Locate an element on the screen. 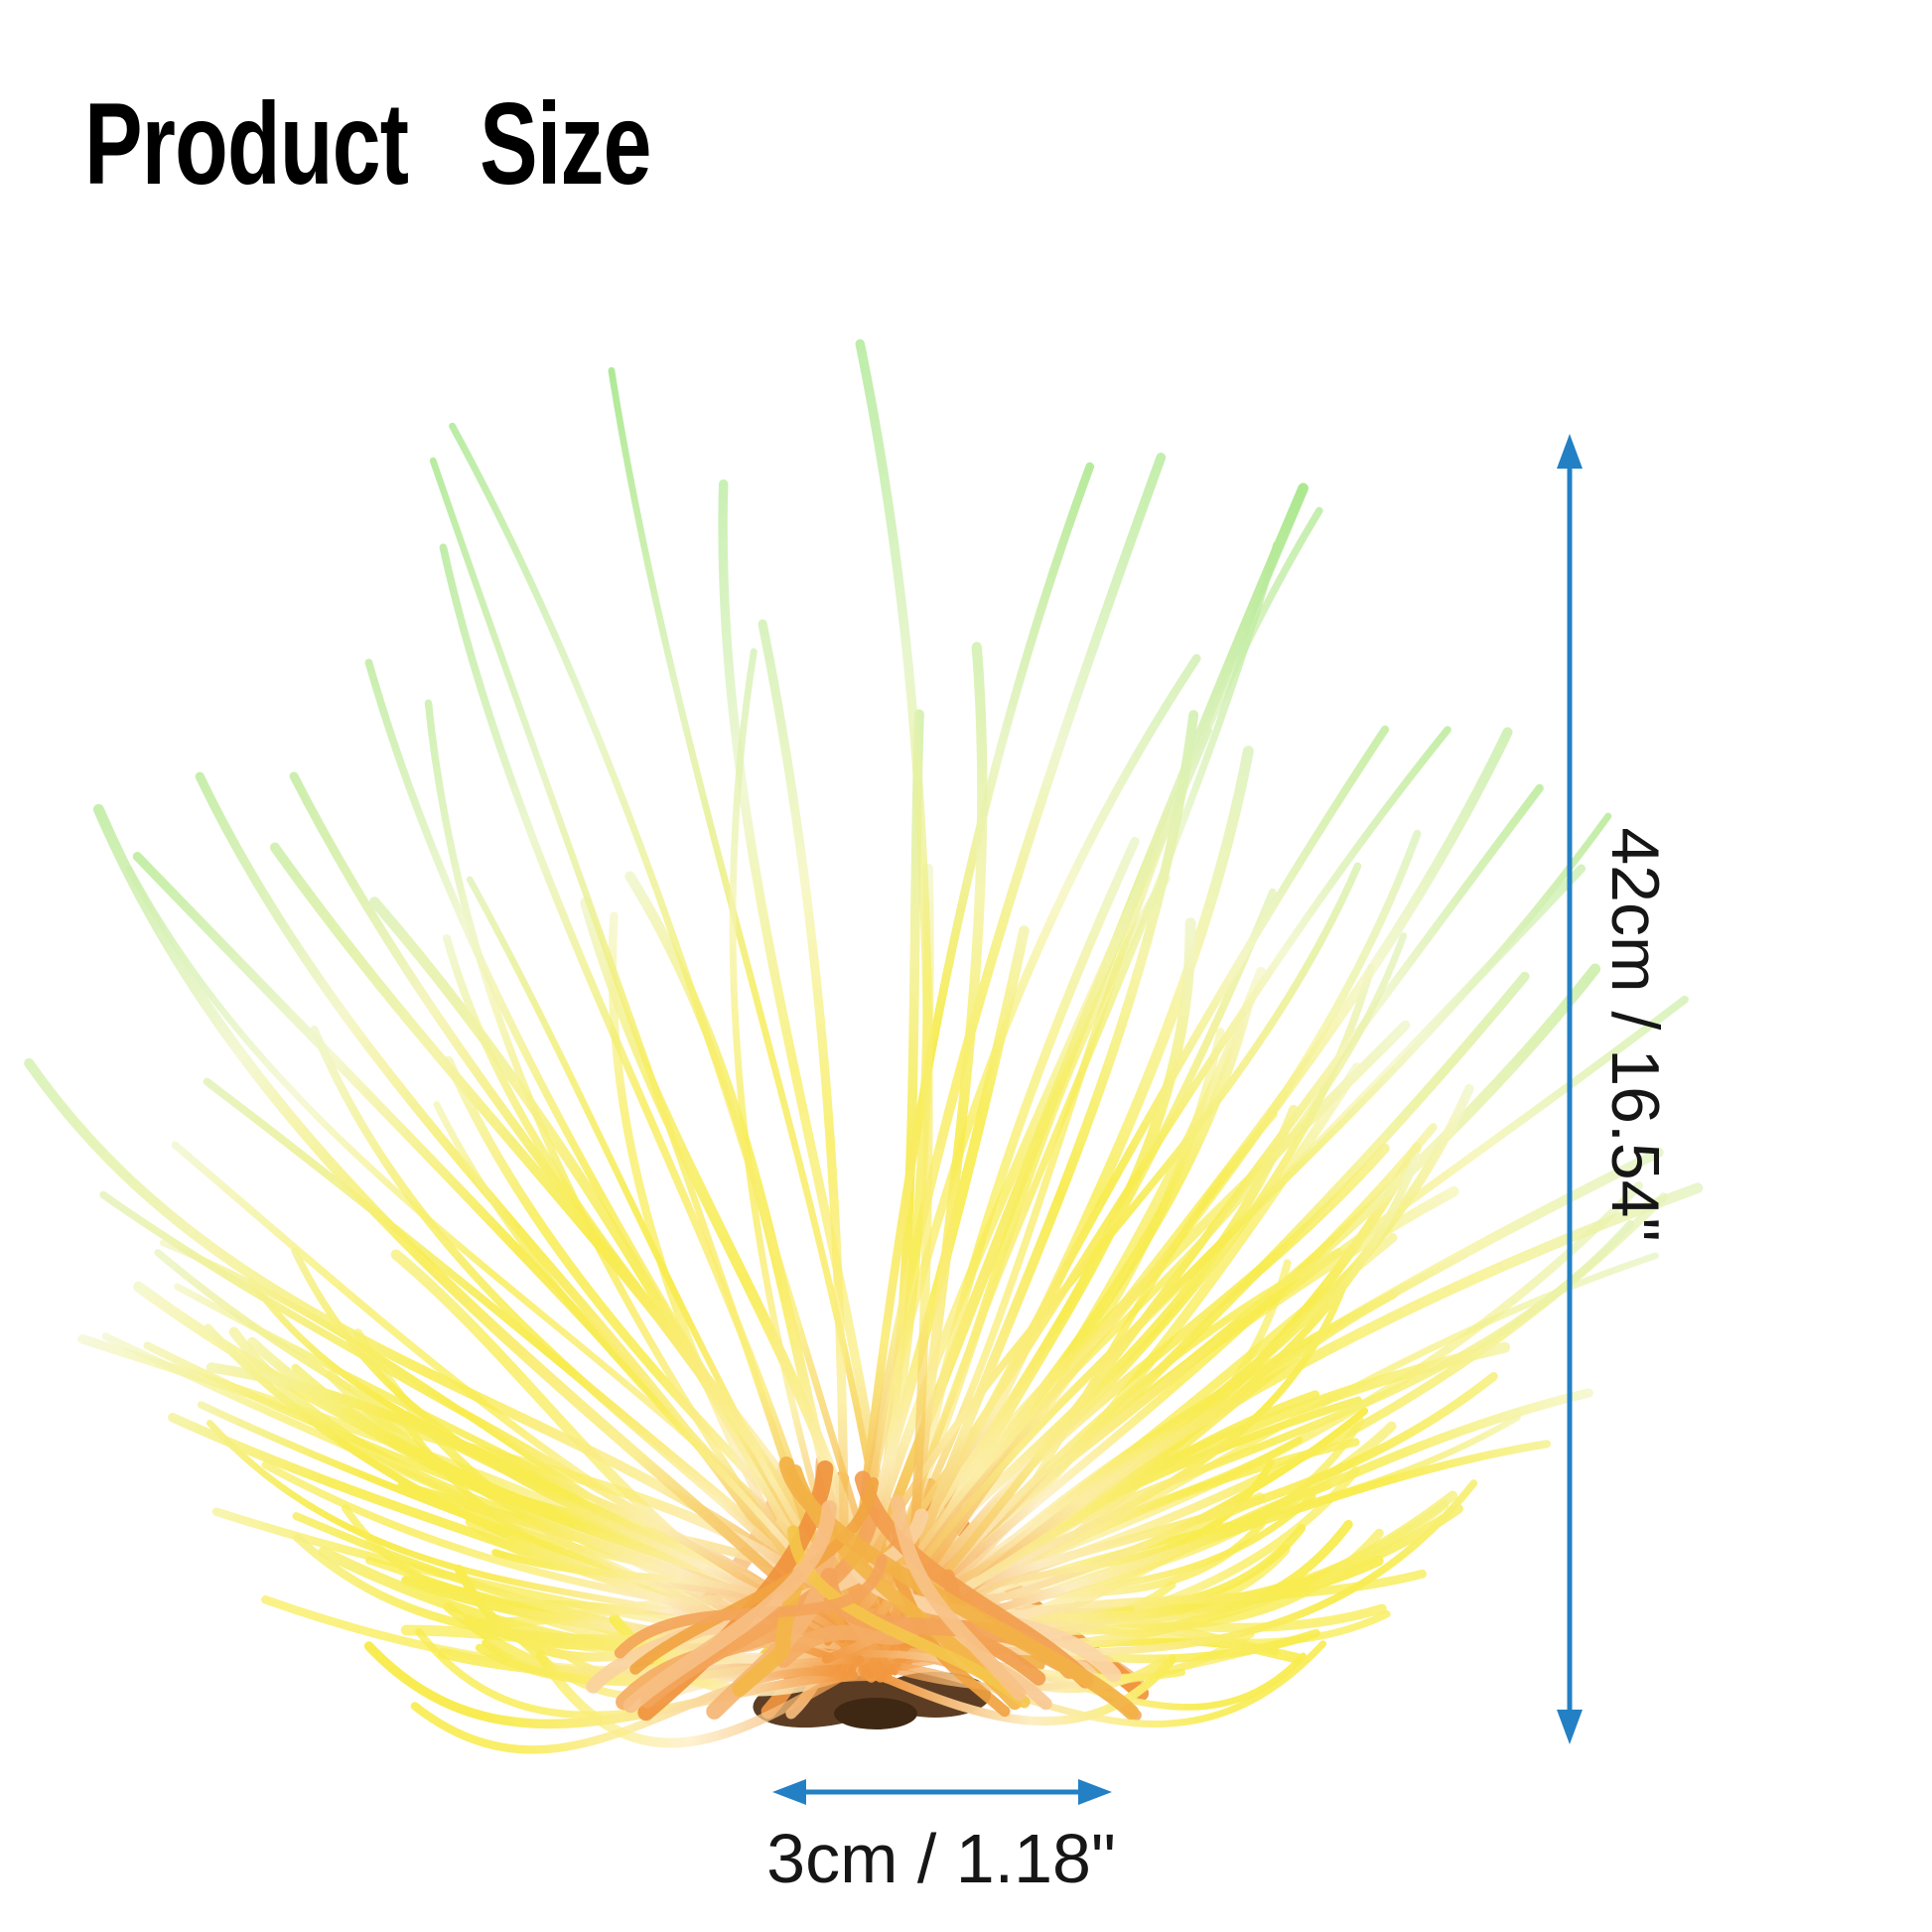  page-title: Product Size is located at coordinates (367, 143).